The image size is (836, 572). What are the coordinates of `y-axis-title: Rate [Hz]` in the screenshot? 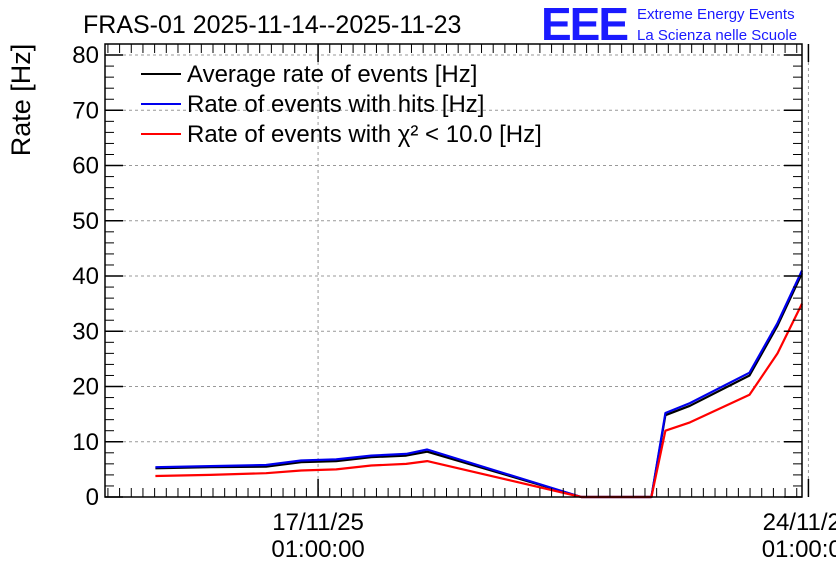 It's located at (21, 100).